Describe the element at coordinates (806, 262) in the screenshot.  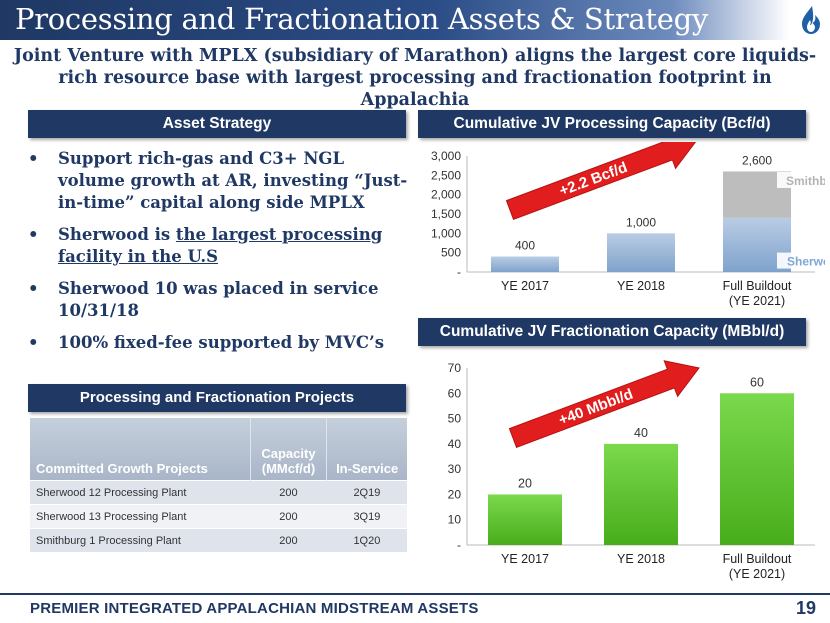
I see `series-tag-label: Sherwood` at that location.